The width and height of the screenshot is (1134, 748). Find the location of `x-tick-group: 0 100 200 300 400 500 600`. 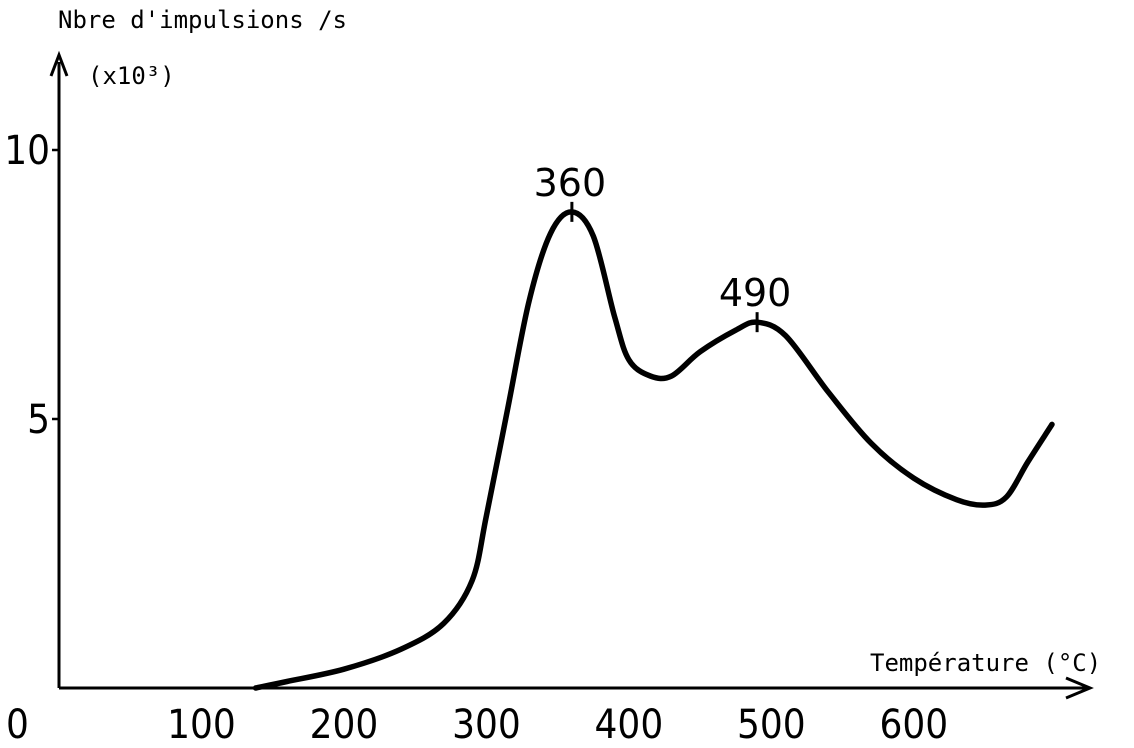

x-tick-group: 0 100 200 300 400 500 600 is located at coordinates (477, 725).